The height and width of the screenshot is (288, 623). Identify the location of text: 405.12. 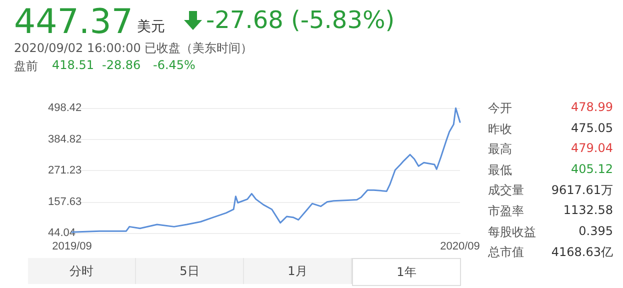
(592, 169).